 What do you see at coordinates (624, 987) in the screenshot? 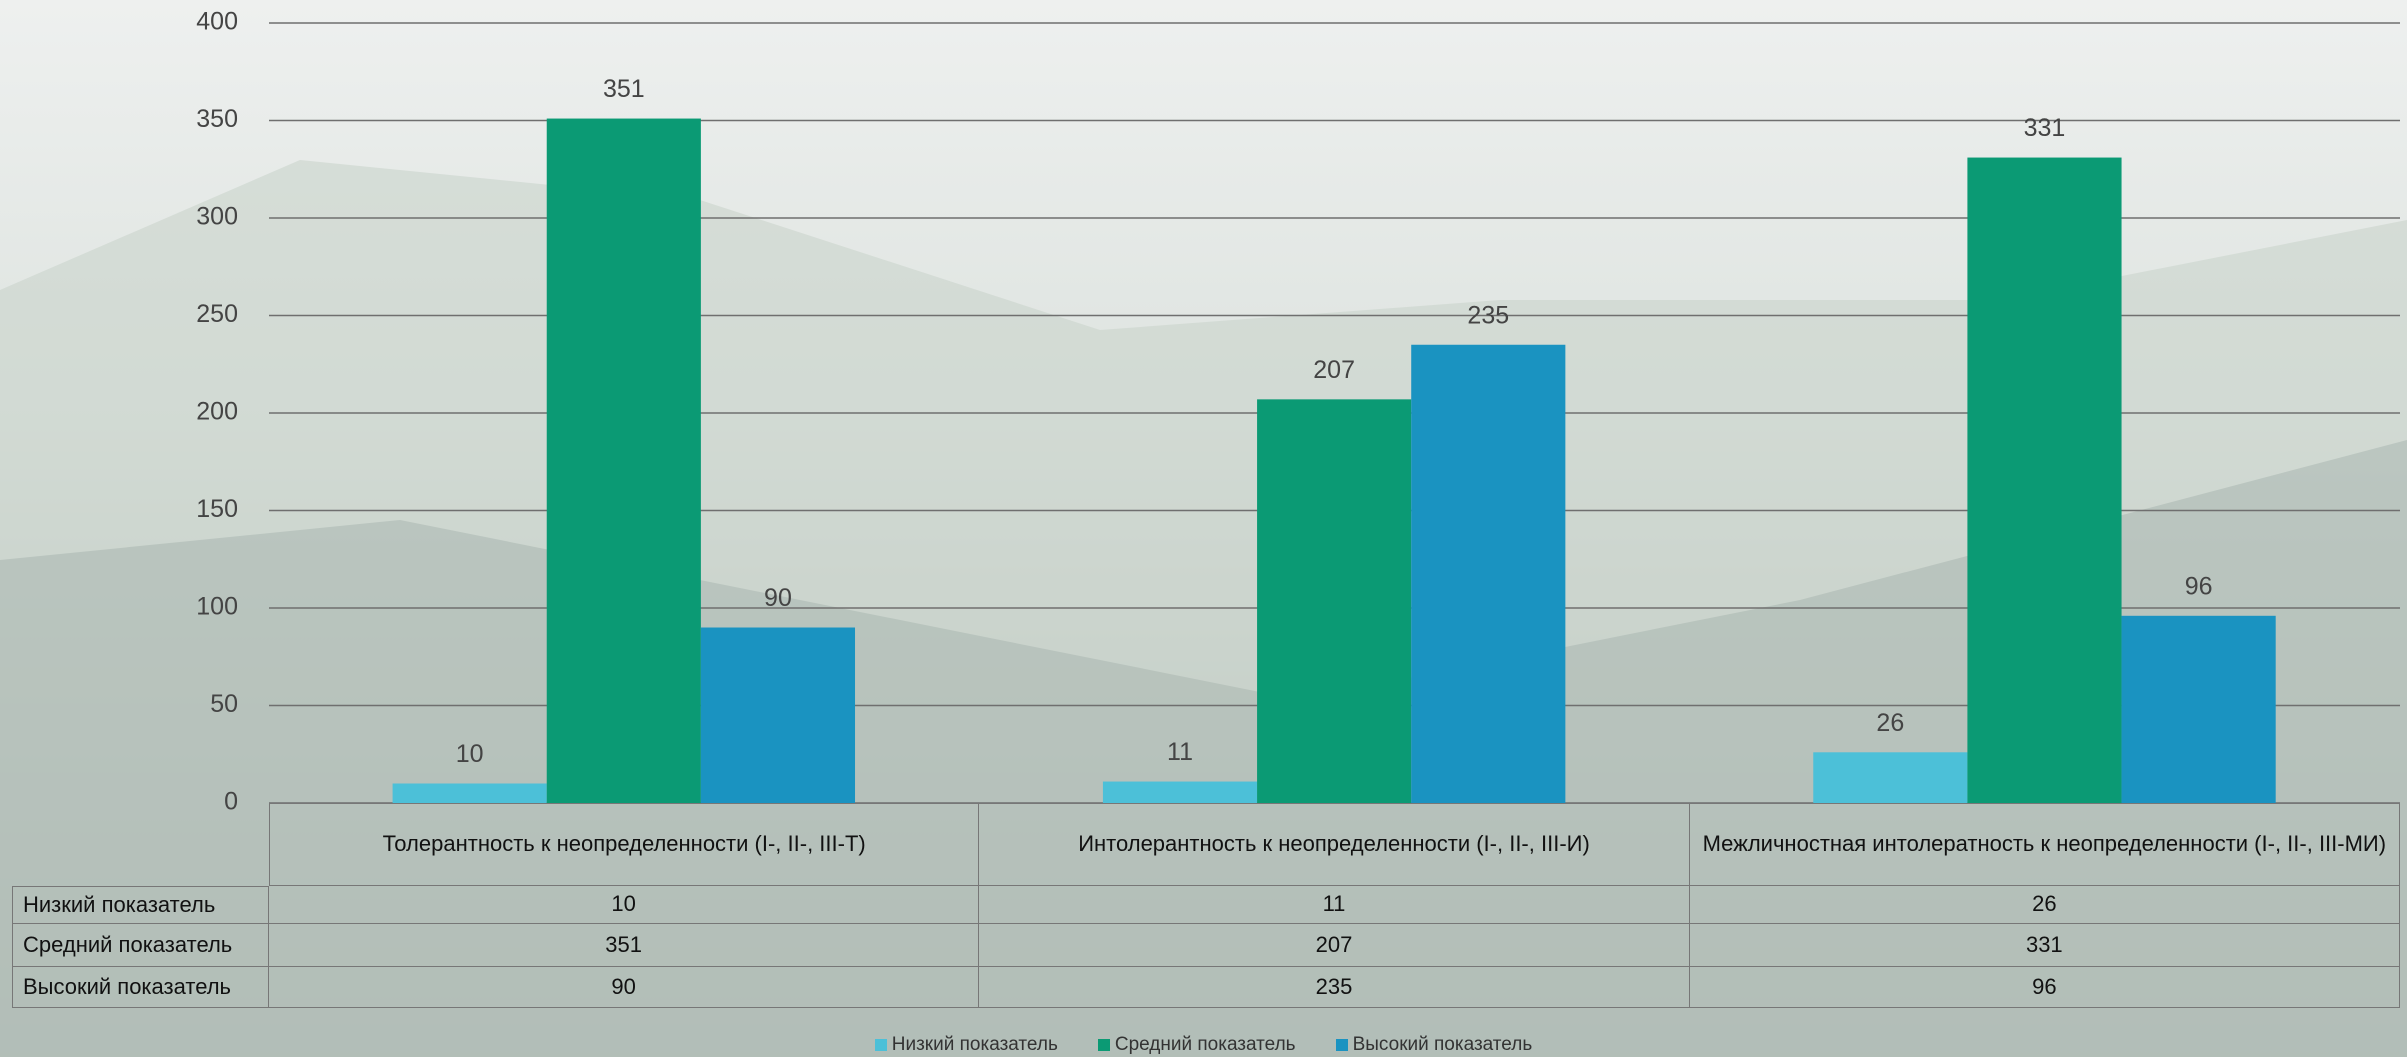
I see `table-cell: 90` at bounding box center [624, 987].